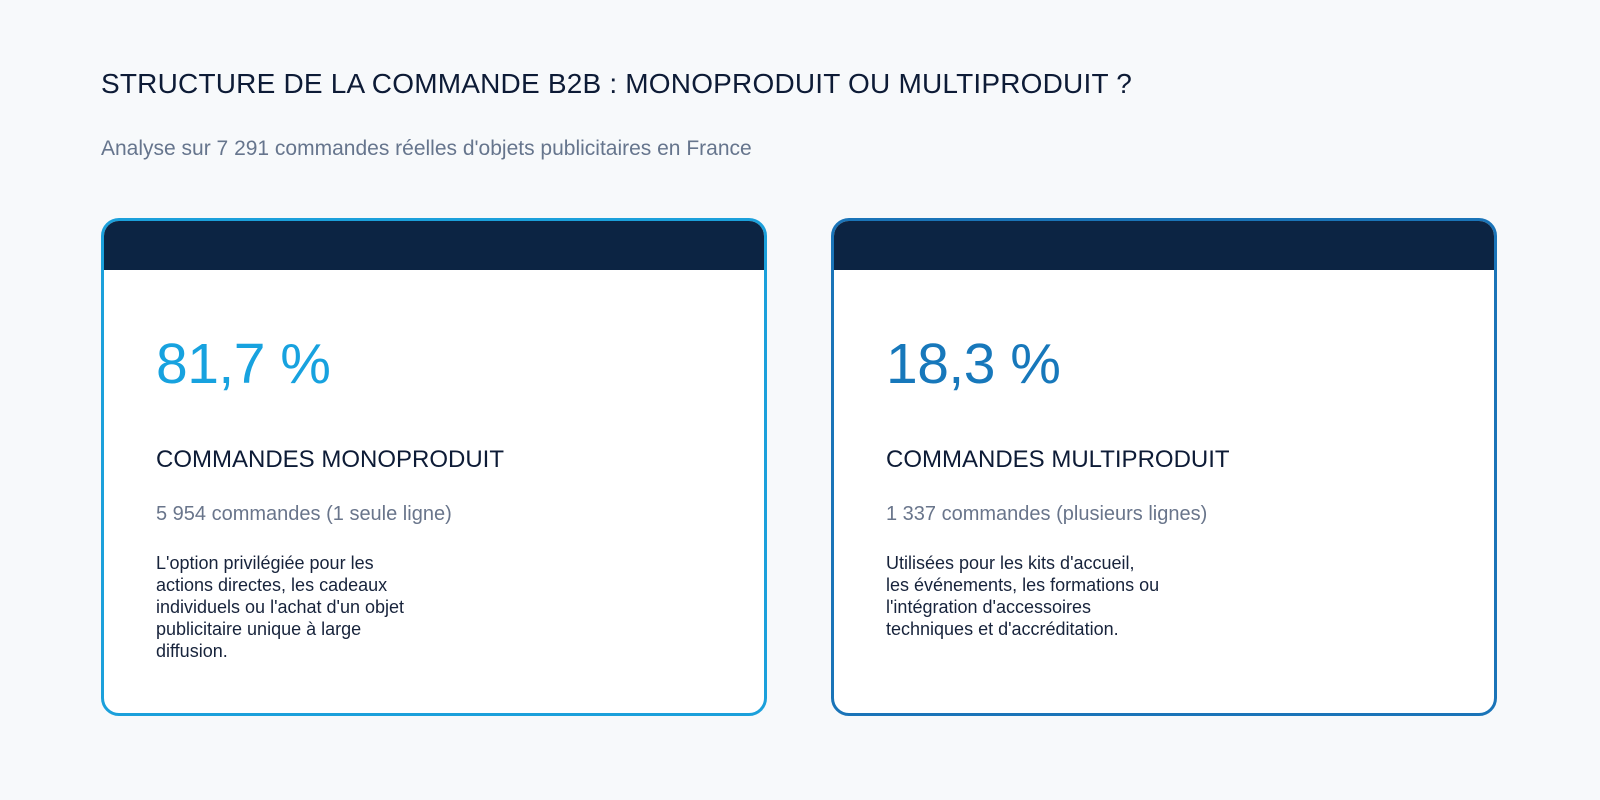 The image size is (1600, 800). I want to click on monoproduit-label: COMMANDES MONOPRODUIT, so click(330, 459).